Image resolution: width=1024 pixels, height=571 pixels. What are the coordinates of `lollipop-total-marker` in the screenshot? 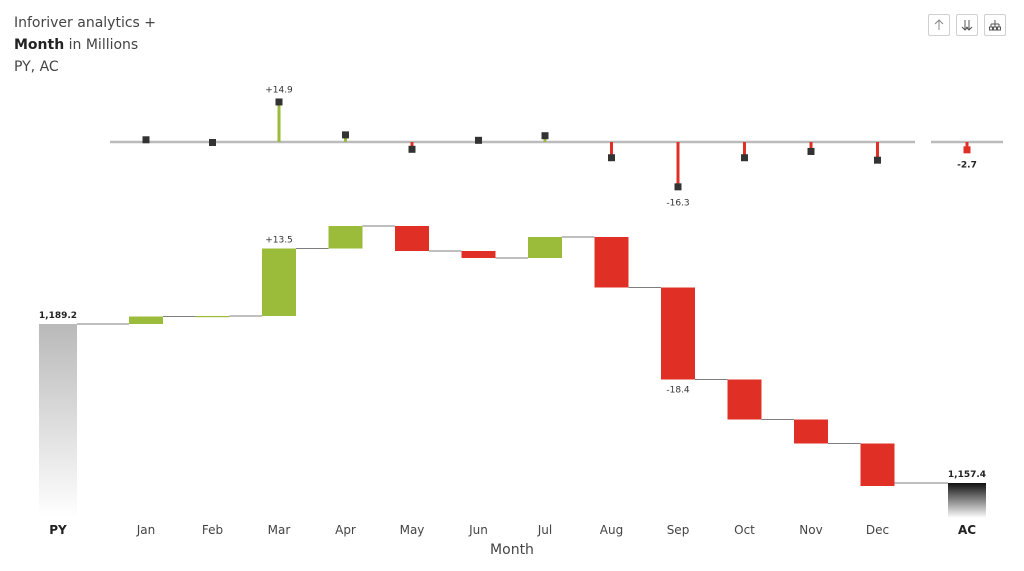 It's located at (967, 150).